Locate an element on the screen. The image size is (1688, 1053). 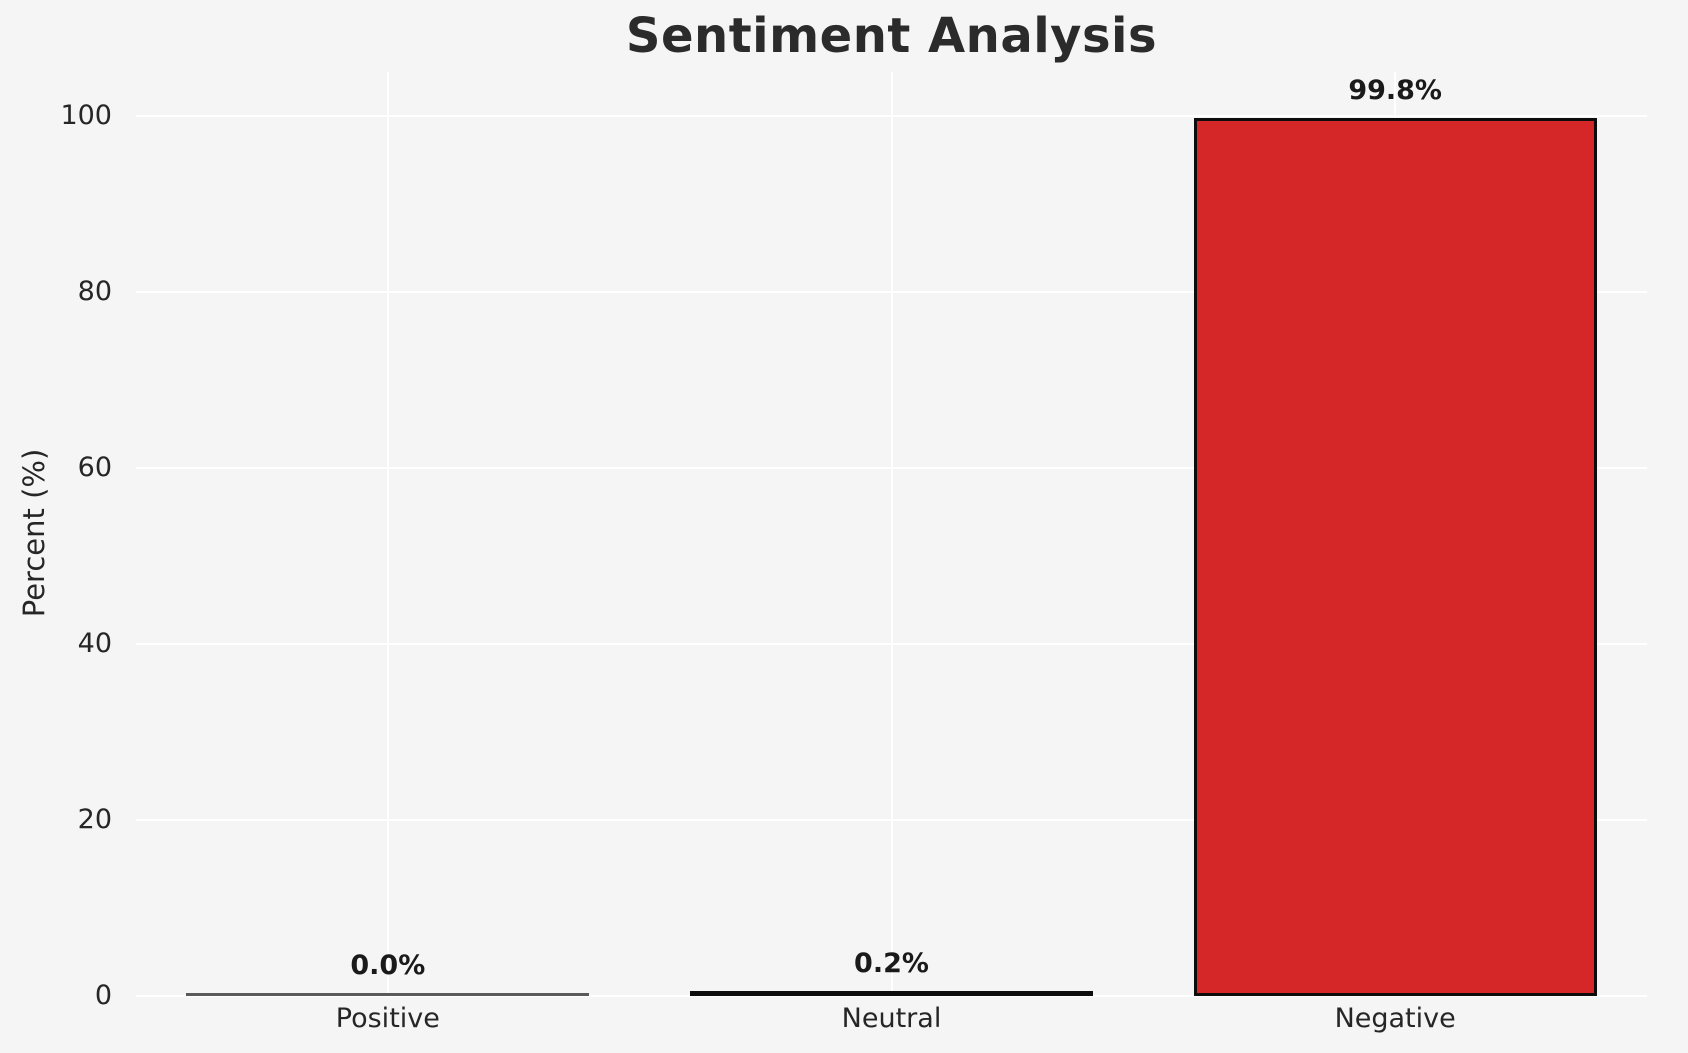
x-tick-label: Neutral is located at coordinates (891, 1018).